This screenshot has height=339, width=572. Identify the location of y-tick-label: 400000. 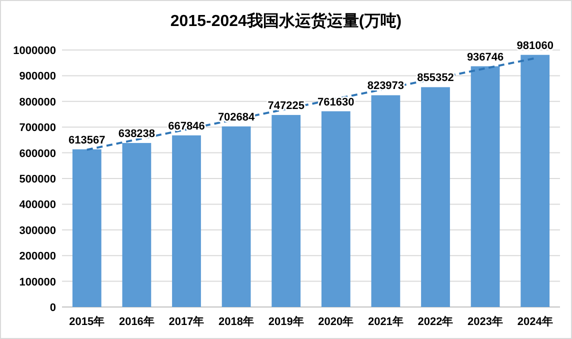
(37, 205).